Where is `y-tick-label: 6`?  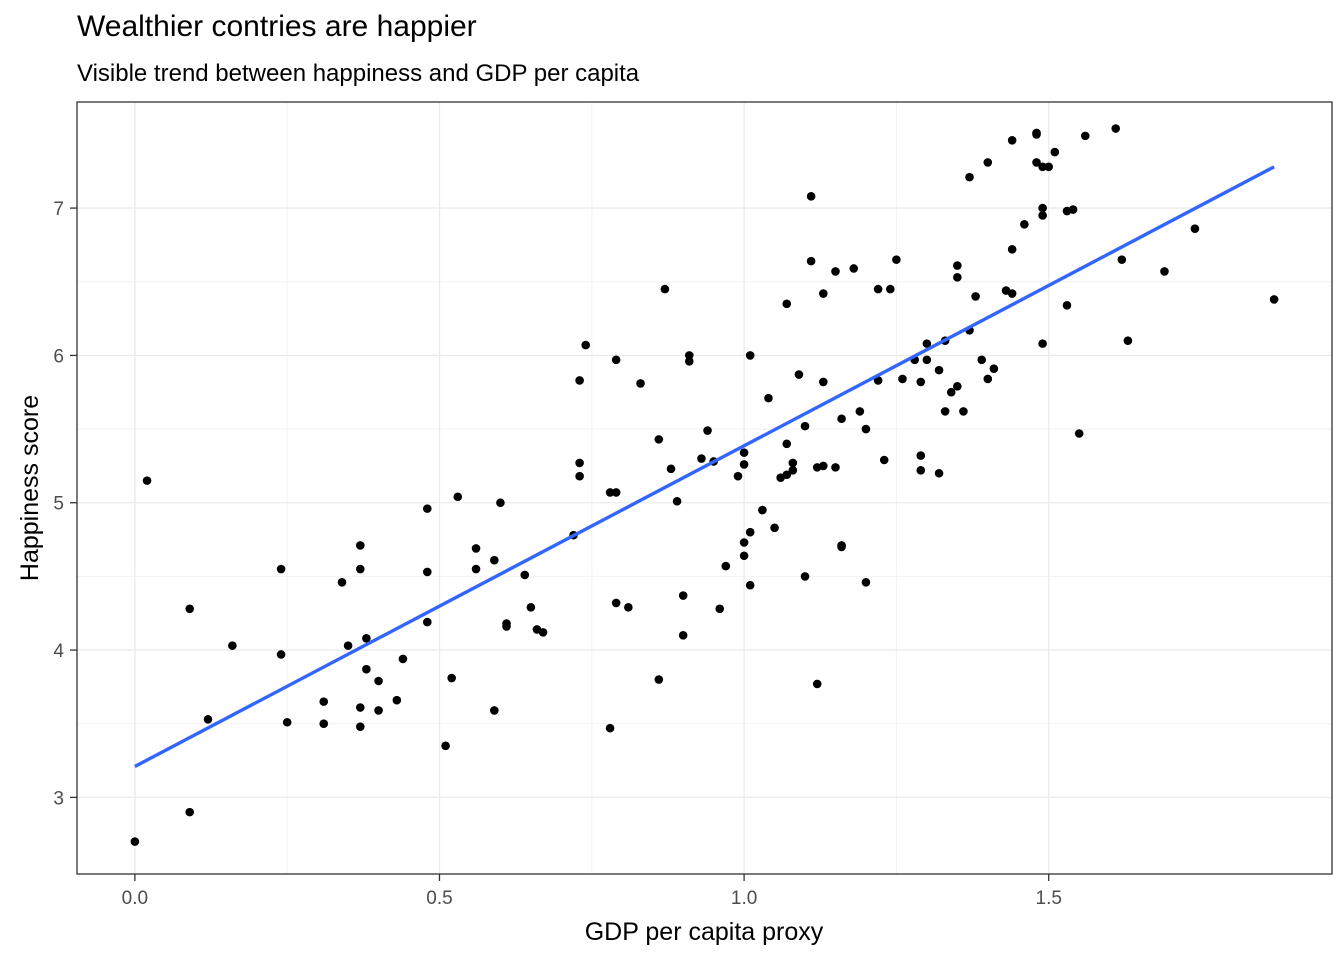 y-tick-label: 6 is located at coordinates (58, 356).